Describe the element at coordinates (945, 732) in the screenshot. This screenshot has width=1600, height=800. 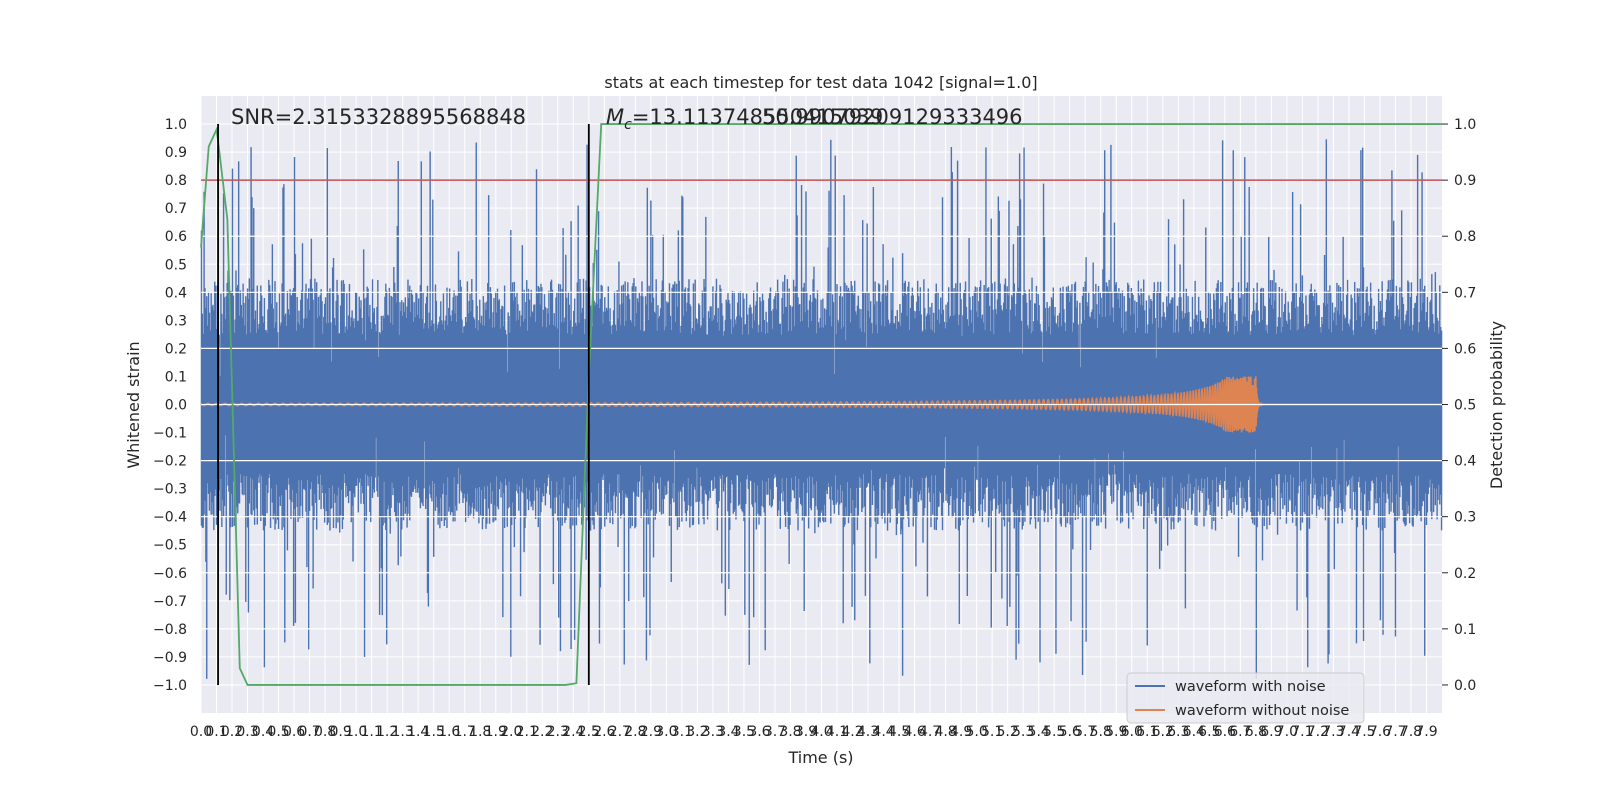
I see `x-tick-label: 4.8` at that location.